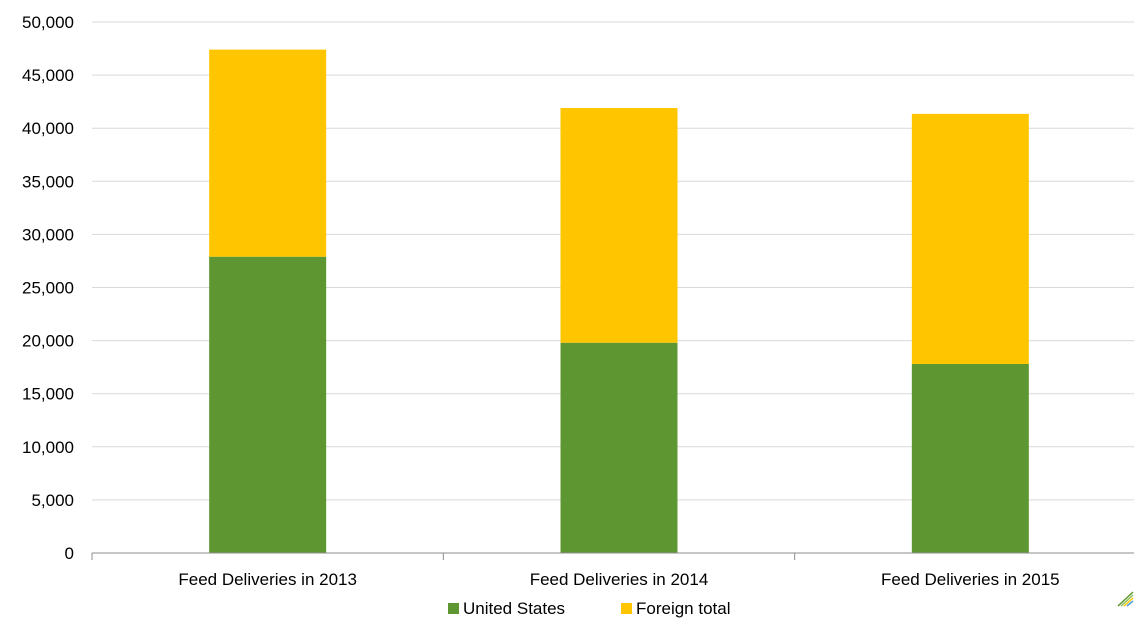  I want to click on y-tick-label: 45,000, so click(48, 75).